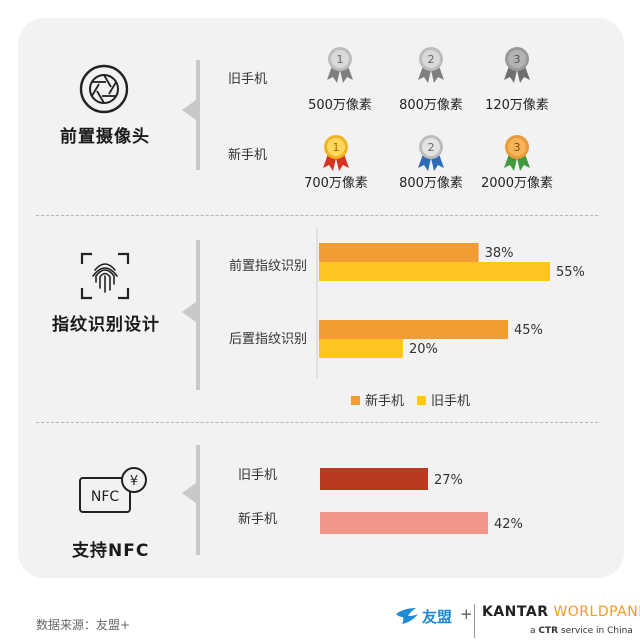 The image size is (640, 644). Describe the element at coordinates (437, 617) in the screenshot. I see `umeng-logo-text: 友盟` at that location.